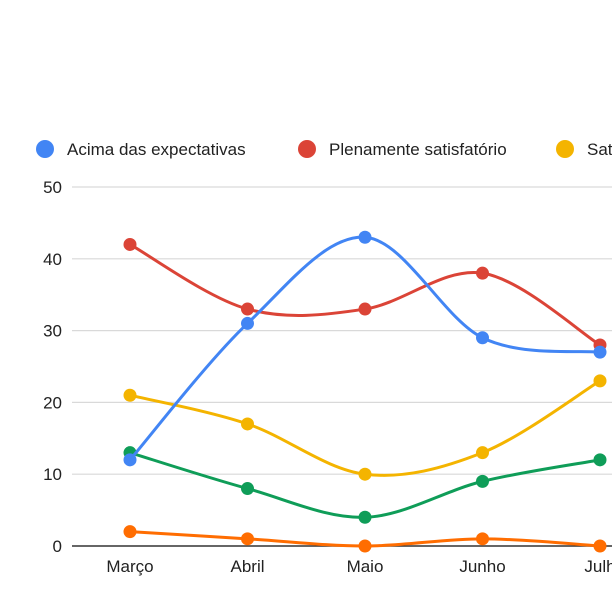  I want to click on y-tick-label: 30, so click(52, 331).